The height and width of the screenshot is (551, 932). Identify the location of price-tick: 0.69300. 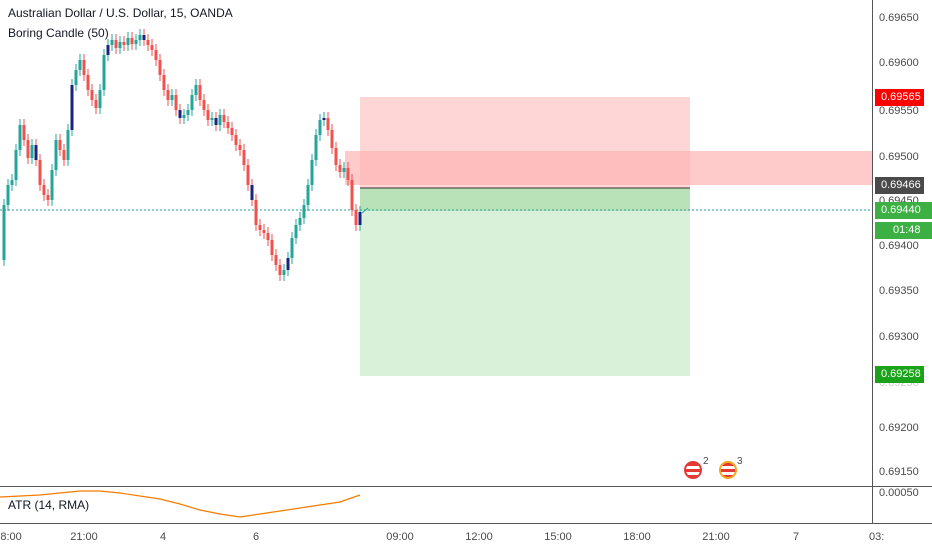
(899, 337).